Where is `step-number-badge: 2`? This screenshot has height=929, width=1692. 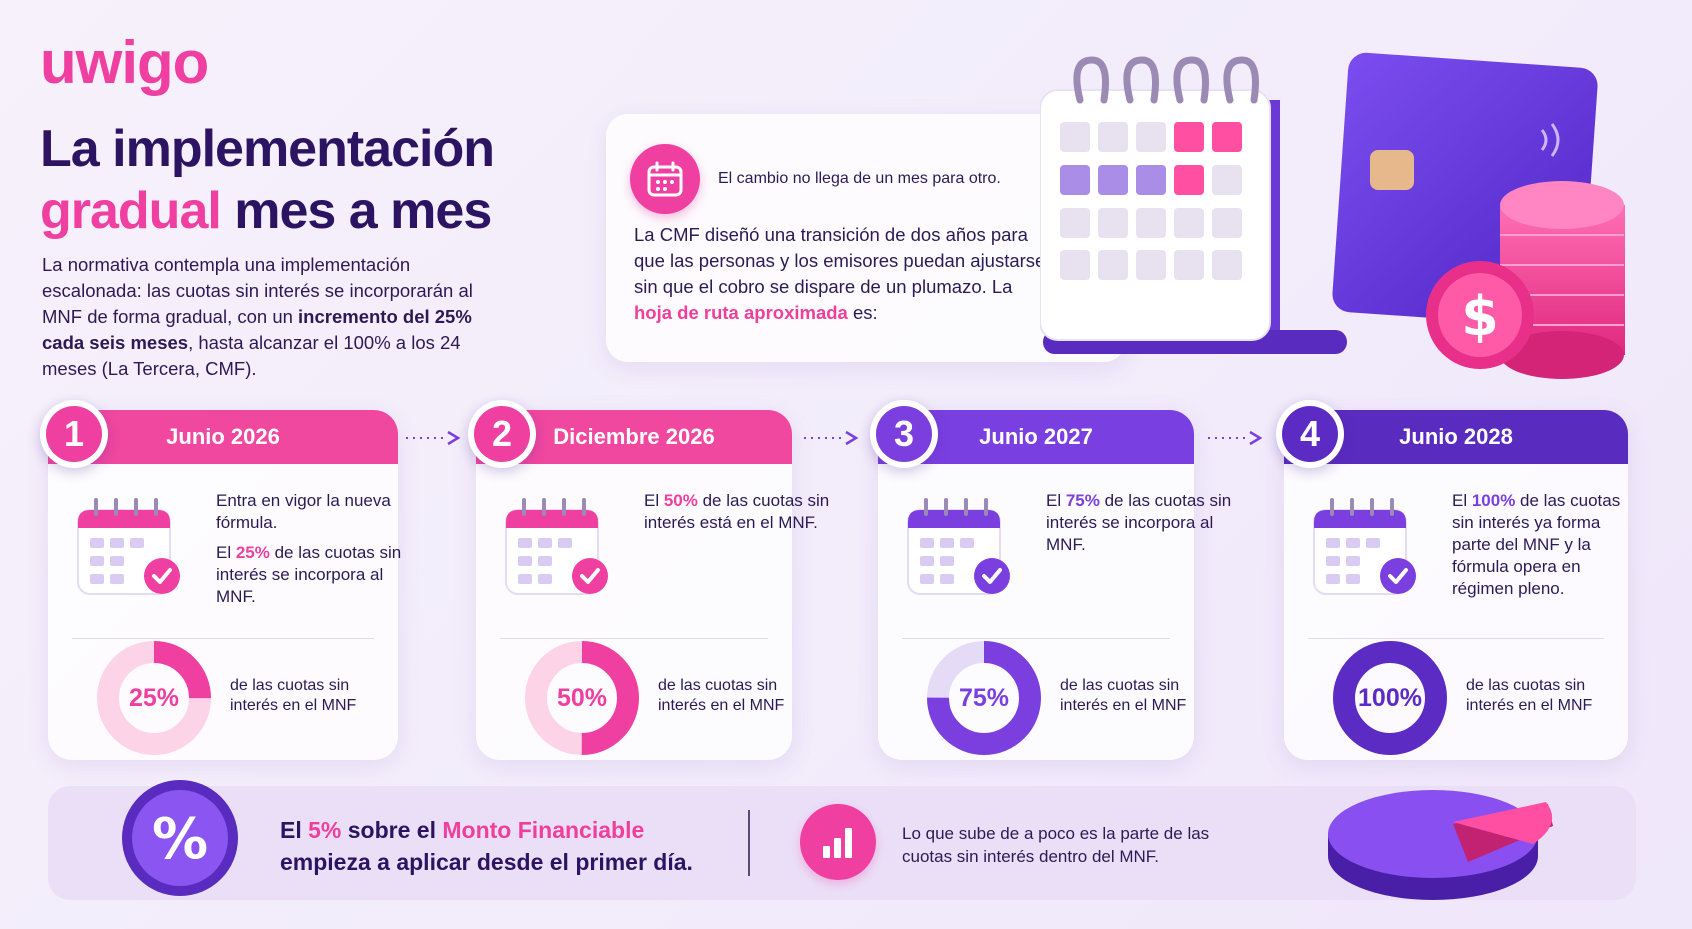
step-number-badge: 2 is located at coordinates (502, 434).